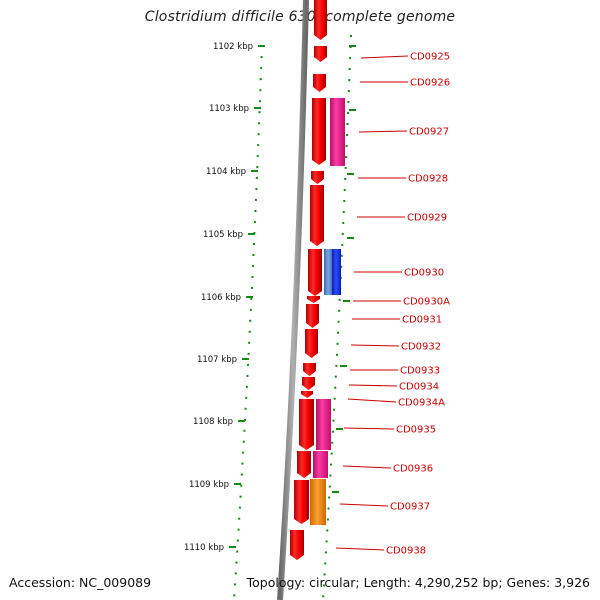 This screenshot has height=600, width=600. Describe the element at coordinates (248, 322) in the screenshot. I see `outer-scale-ring` at that location.